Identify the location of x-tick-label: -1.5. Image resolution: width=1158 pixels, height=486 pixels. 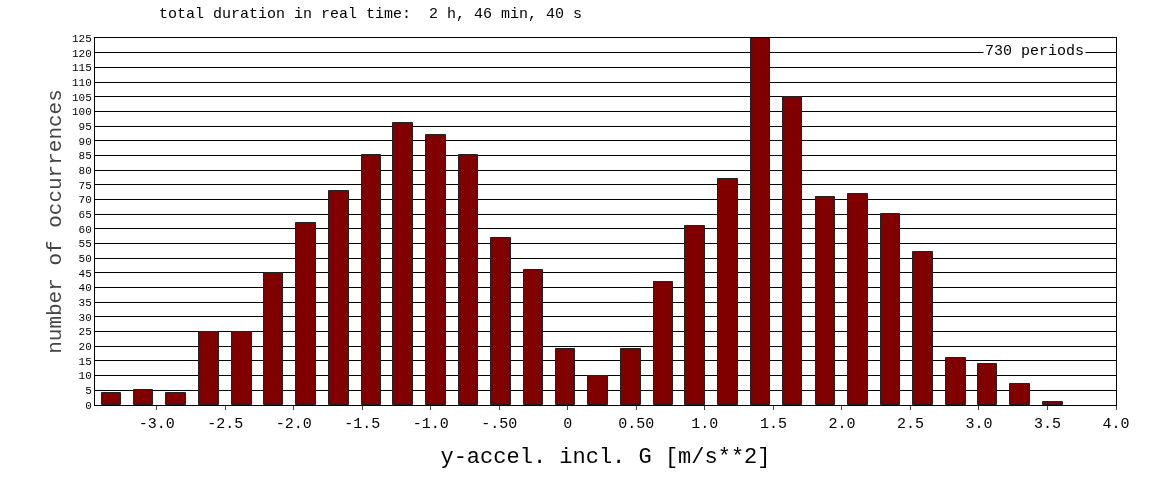
(362, 424).